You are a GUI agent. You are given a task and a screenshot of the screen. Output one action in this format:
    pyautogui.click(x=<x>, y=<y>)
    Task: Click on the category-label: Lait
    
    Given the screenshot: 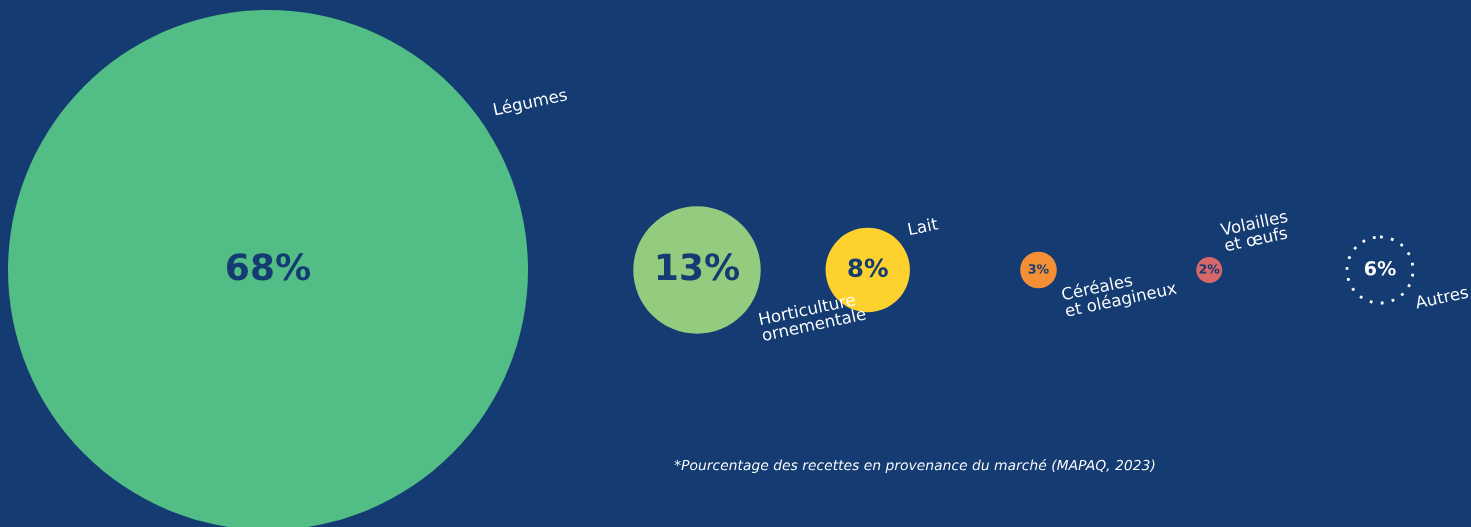 What is the action you would take?
    pyautogui.click(x=923, y=226)
    